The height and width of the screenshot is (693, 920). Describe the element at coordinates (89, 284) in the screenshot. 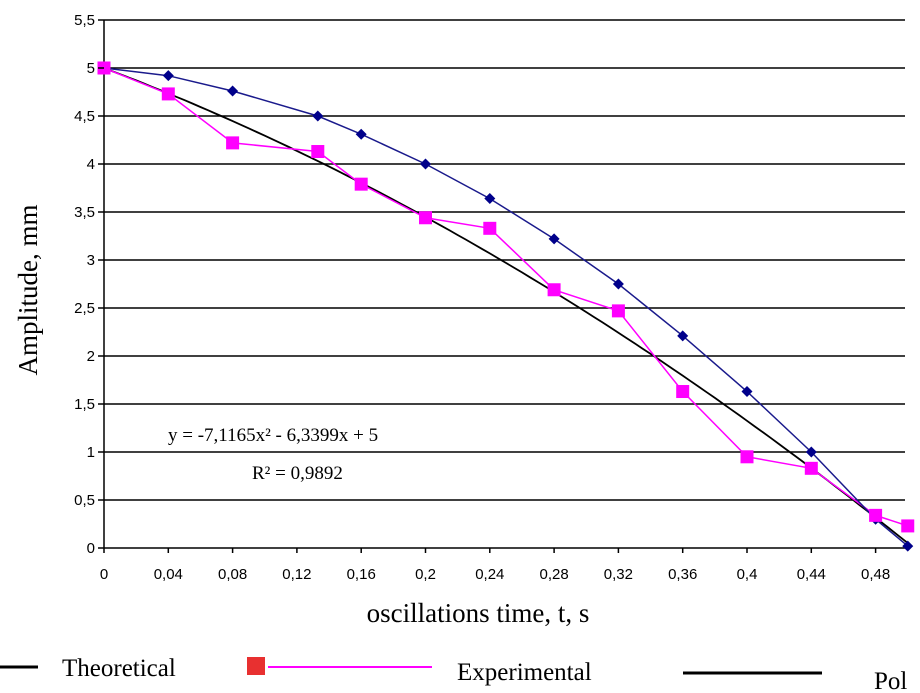

I see `y-axis-ticks: 0 0,5 1 1,5 2 2,5 3 3,5 4 4,5 5 5,5` at that location.